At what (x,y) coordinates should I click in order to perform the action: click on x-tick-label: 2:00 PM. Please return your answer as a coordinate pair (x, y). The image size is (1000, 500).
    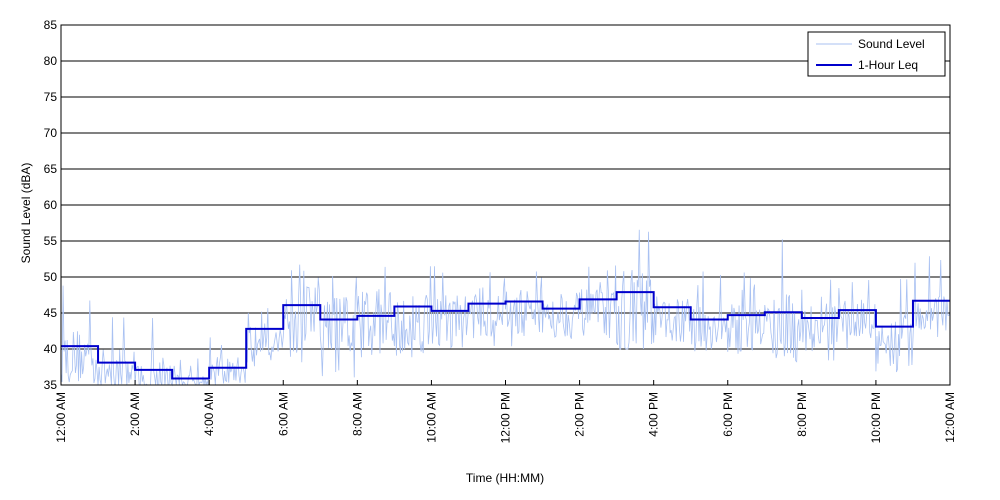
    Looking at the image, I should click on (580, 414).